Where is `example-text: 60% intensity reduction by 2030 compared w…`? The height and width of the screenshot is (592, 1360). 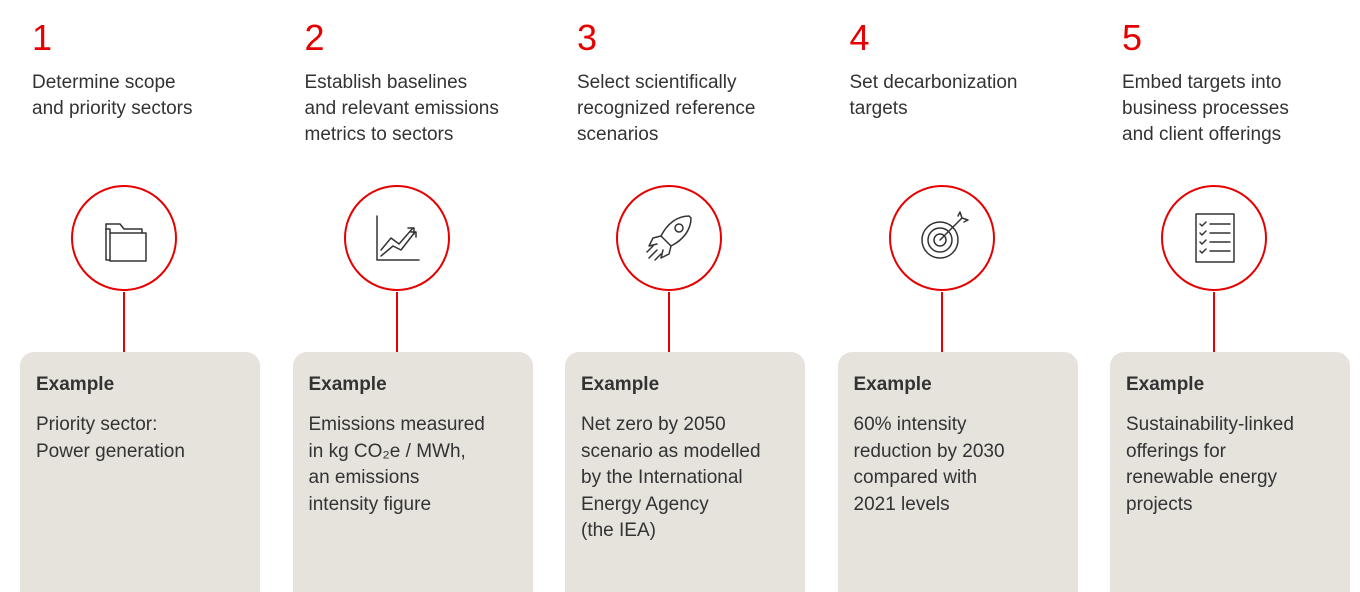 example-text: 60% intensity reduction by 2030 compared w… is located at coordinates (929, 465).